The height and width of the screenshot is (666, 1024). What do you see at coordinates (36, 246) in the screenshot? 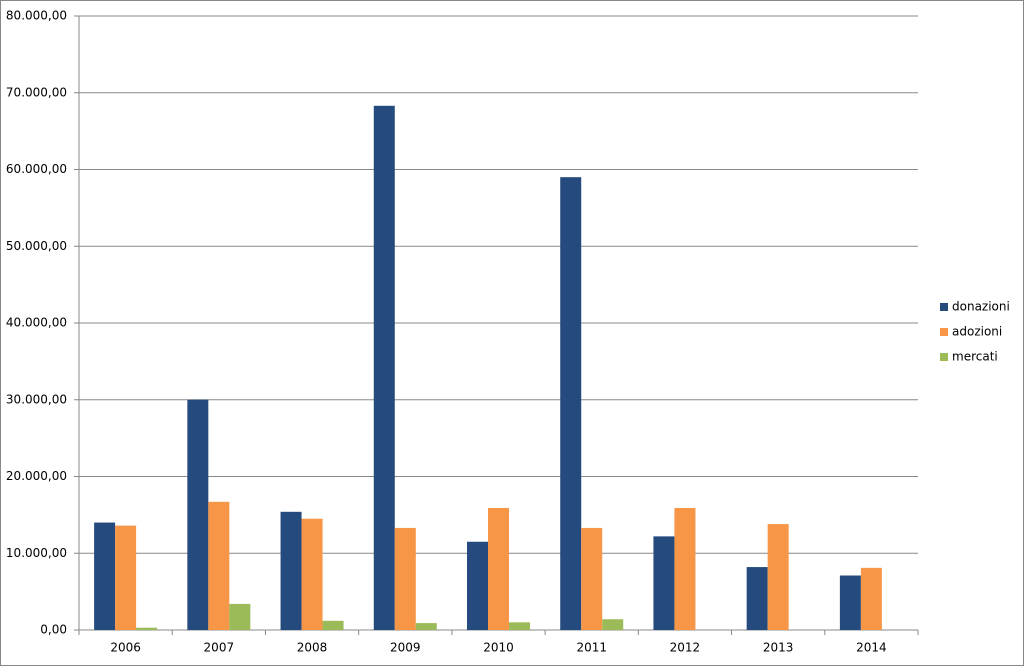
I see `y-tick-label: 50.000,00` at bounding box center [36, 246].